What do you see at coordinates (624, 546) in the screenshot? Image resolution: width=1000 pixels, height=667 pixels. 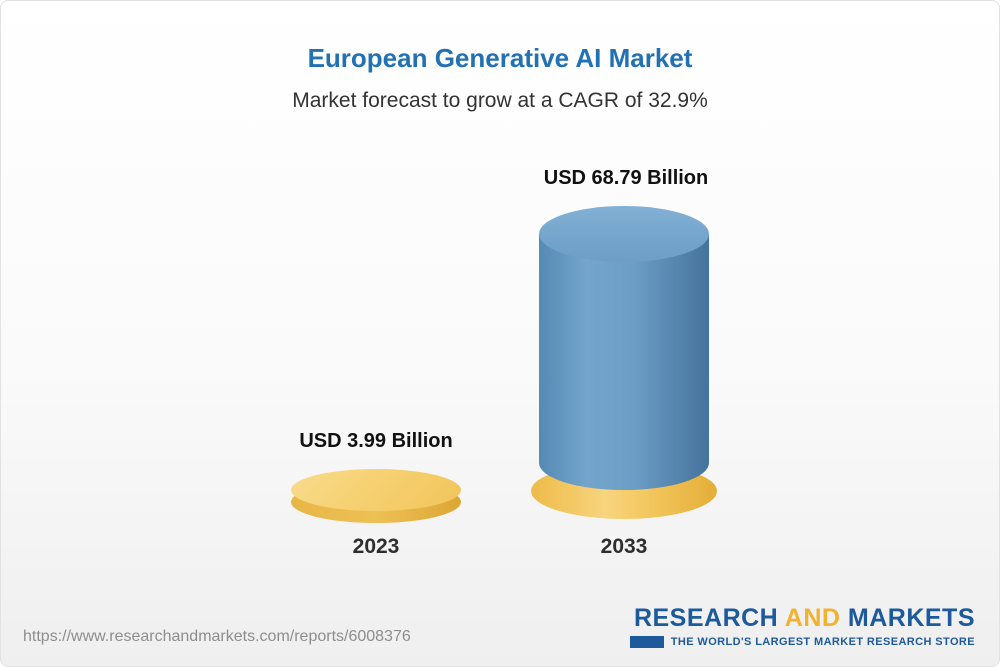 I see `x-axis-label-2033: 2033` at bounding box center [624, 546].